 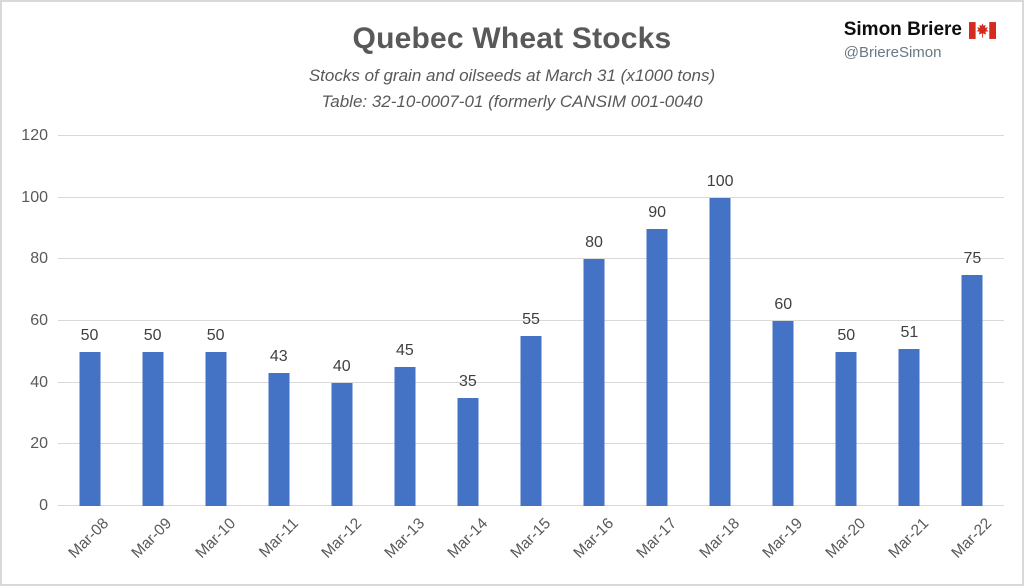 I want to click on bar-value-label: 80, so click(x=594, y=243).